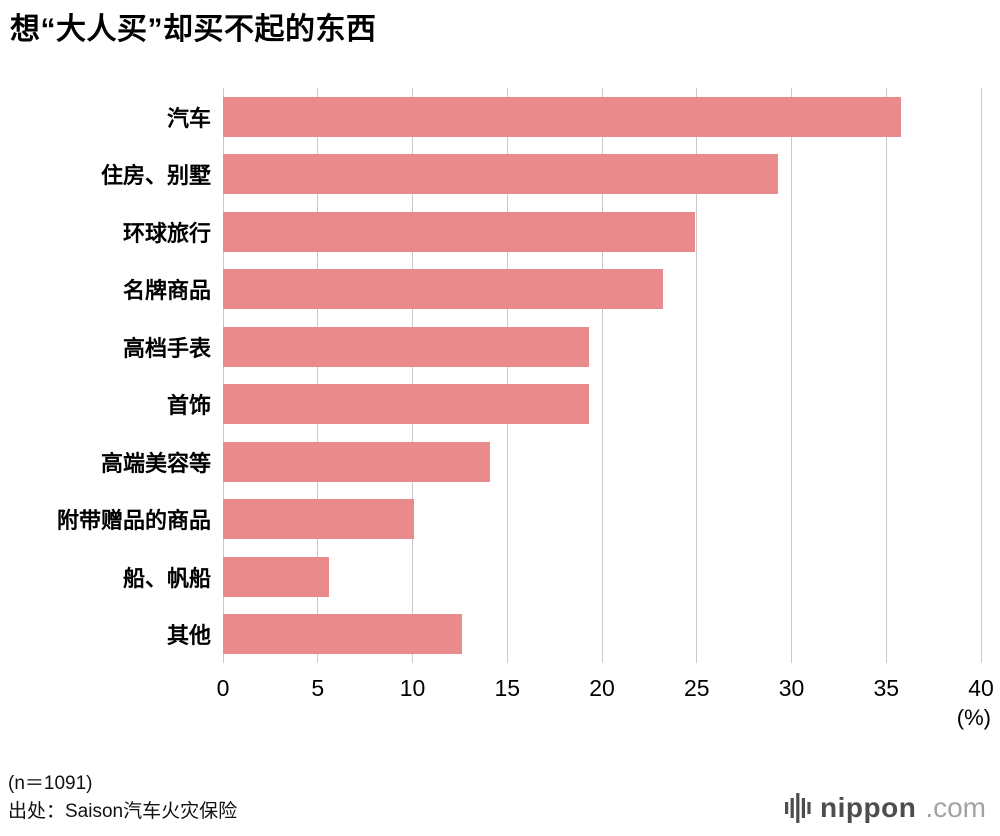  Describe the element at coordinates (223, 688) in the screenshot. I see `x-tick-label: 0` at that location.